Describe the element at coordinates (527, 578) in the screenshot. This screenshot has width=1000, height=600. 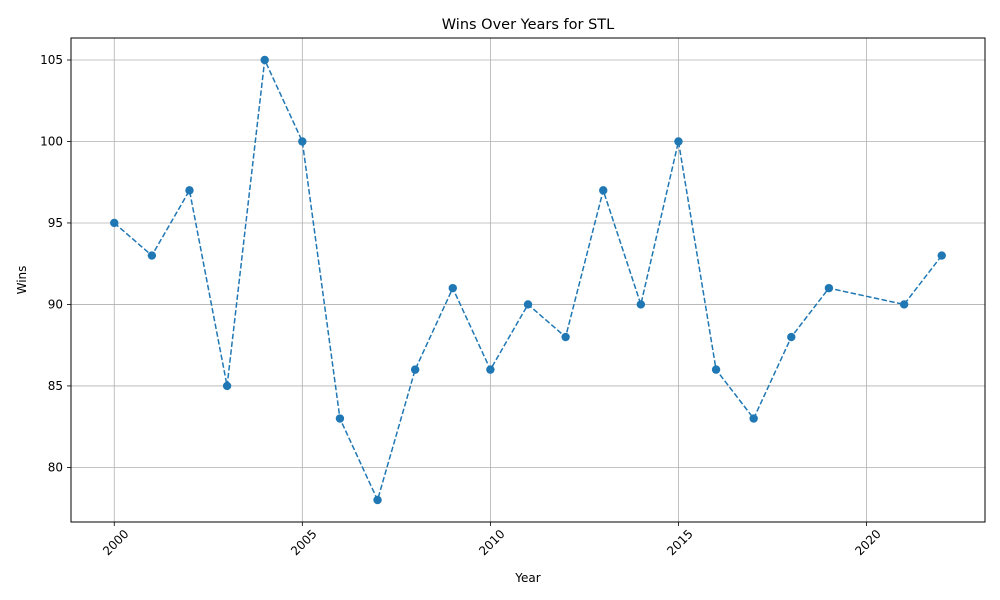
I see `x-axis-label: Year` at that location.